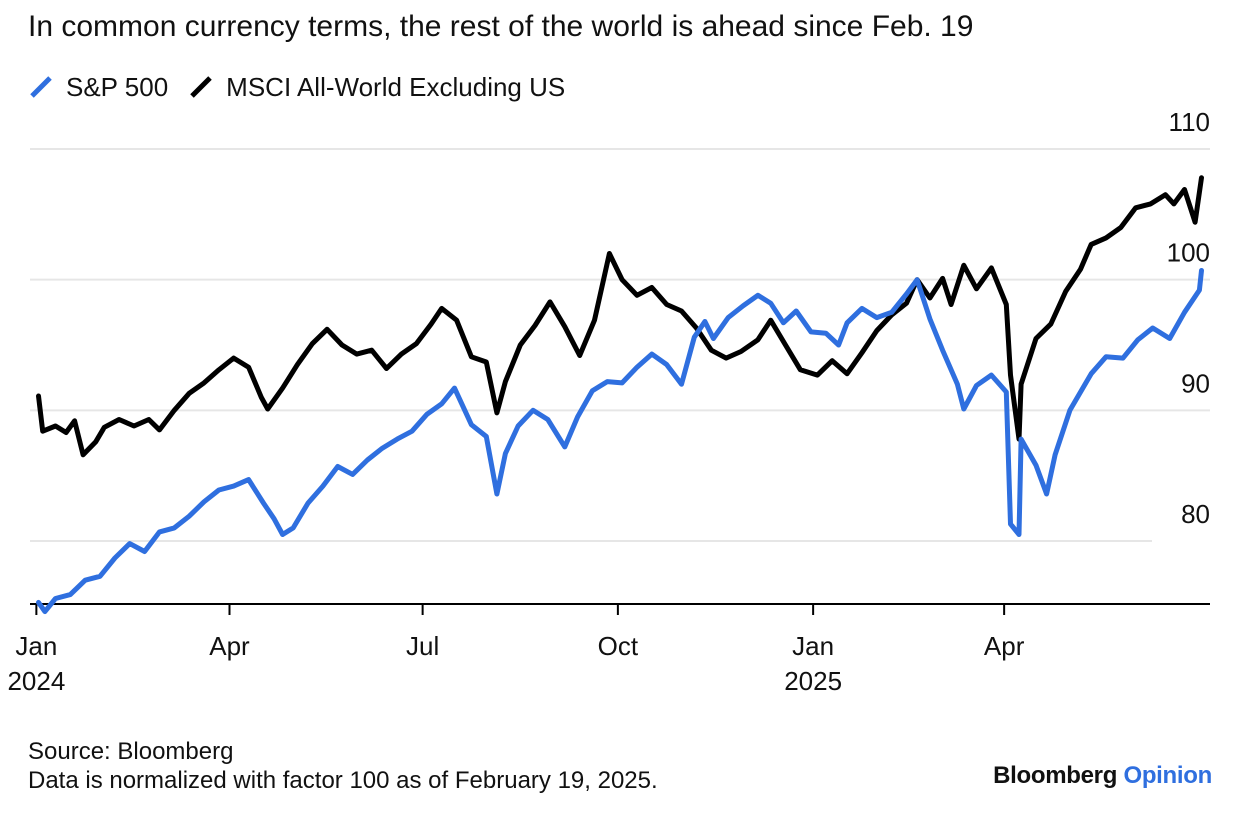  Describe the element at coordinates (1188, 253) in the screenshot. I see `y-tick-label: 100` at that location.